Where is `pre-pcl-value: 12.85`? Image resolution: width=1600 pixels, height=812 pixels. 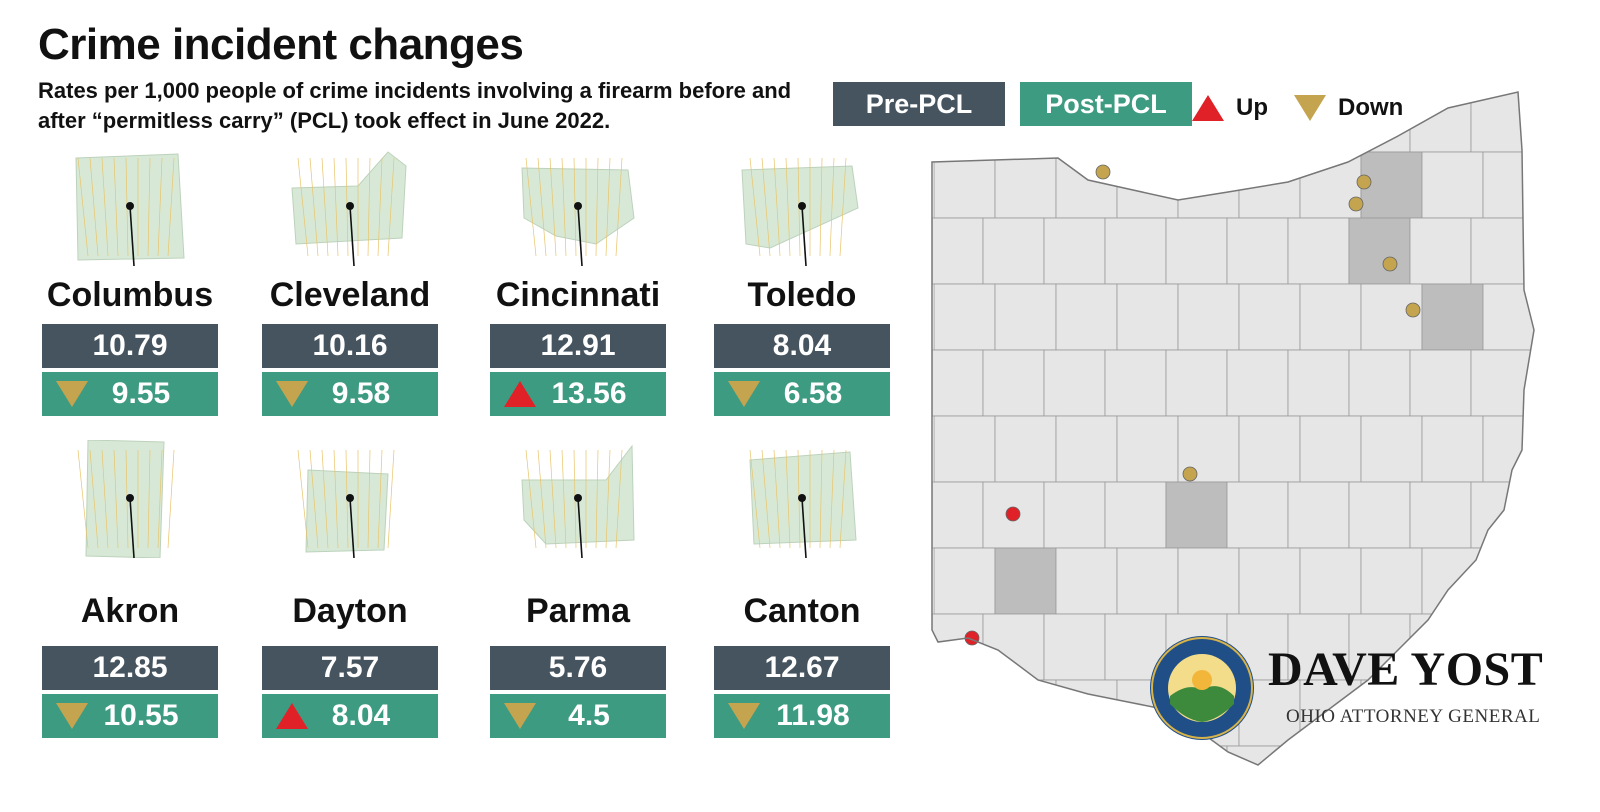
pre-pcl-value: 12.85 is located at coordinates (130, 668).